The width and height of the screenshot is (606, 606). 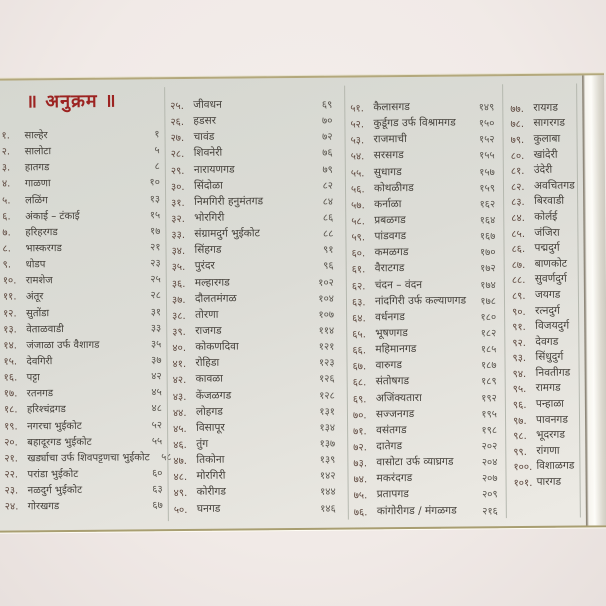 What do you see at coordinates (518, 218) in the screenshot?
I see `entry-serial-number: ८४.` at bounding box center [518, 218].